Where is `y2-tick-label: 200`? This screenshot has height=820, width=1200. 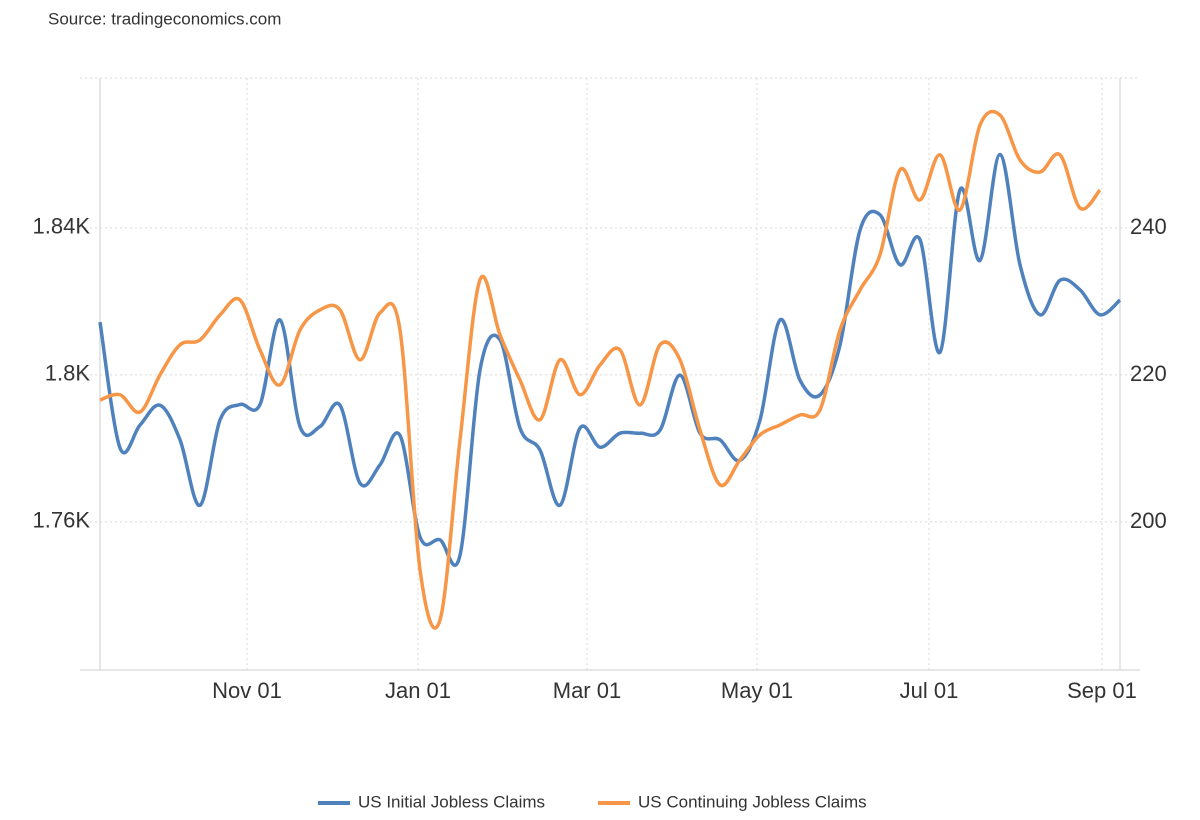 y2-tick-label: 200 is located at coordinates (1148, 520).